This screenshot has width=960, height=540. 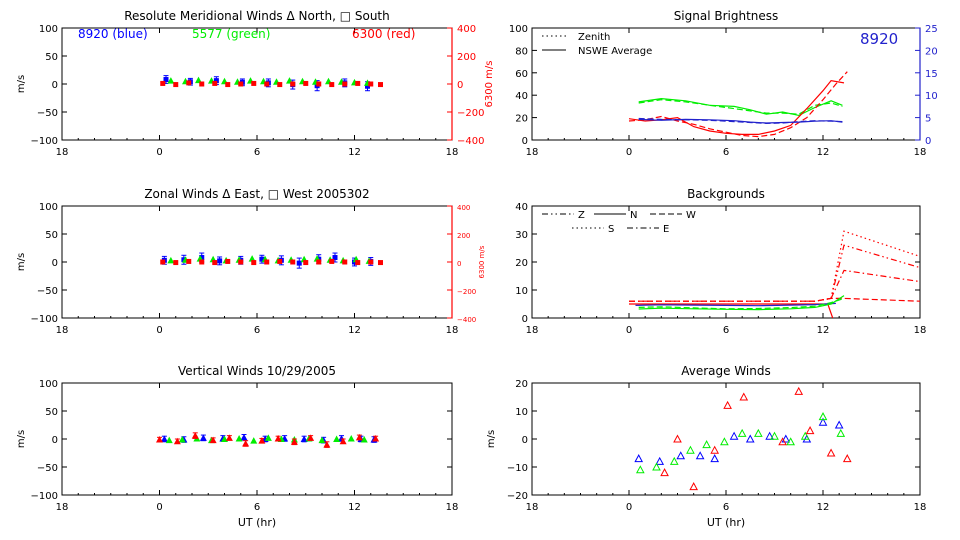 I want to click on y-tick-label: 80, so click(x=521, y=51).